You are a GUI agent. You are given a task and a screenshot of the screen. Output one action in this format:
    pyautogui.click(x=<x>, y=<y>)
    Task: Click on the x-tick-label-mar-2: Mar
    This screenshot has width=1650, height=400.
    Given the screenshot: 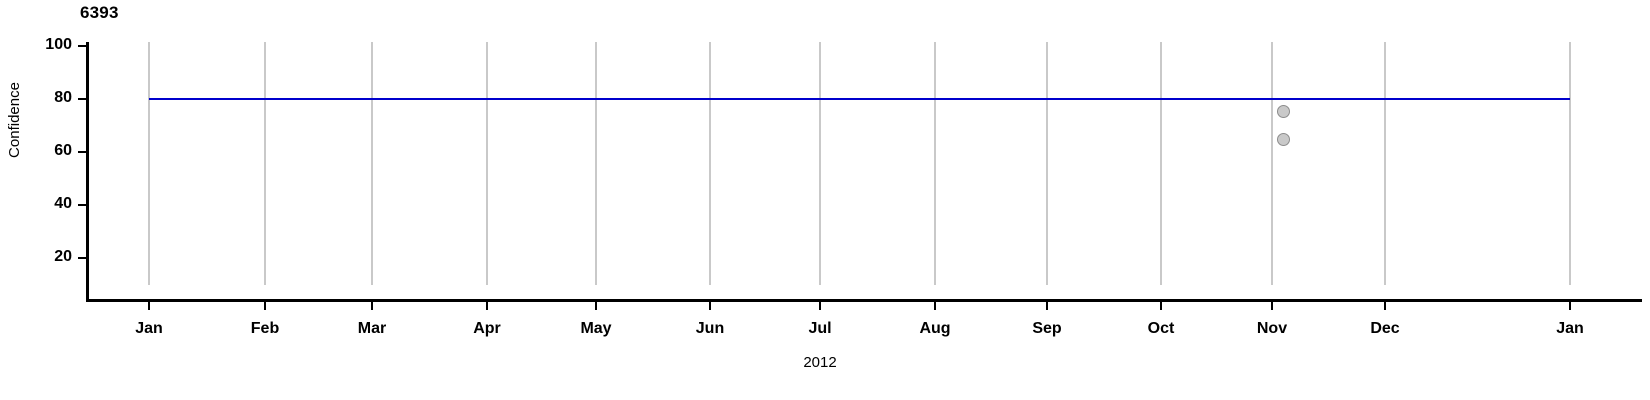 What is the action you would take?
    pyautogui.click(x=372, y=328)
    